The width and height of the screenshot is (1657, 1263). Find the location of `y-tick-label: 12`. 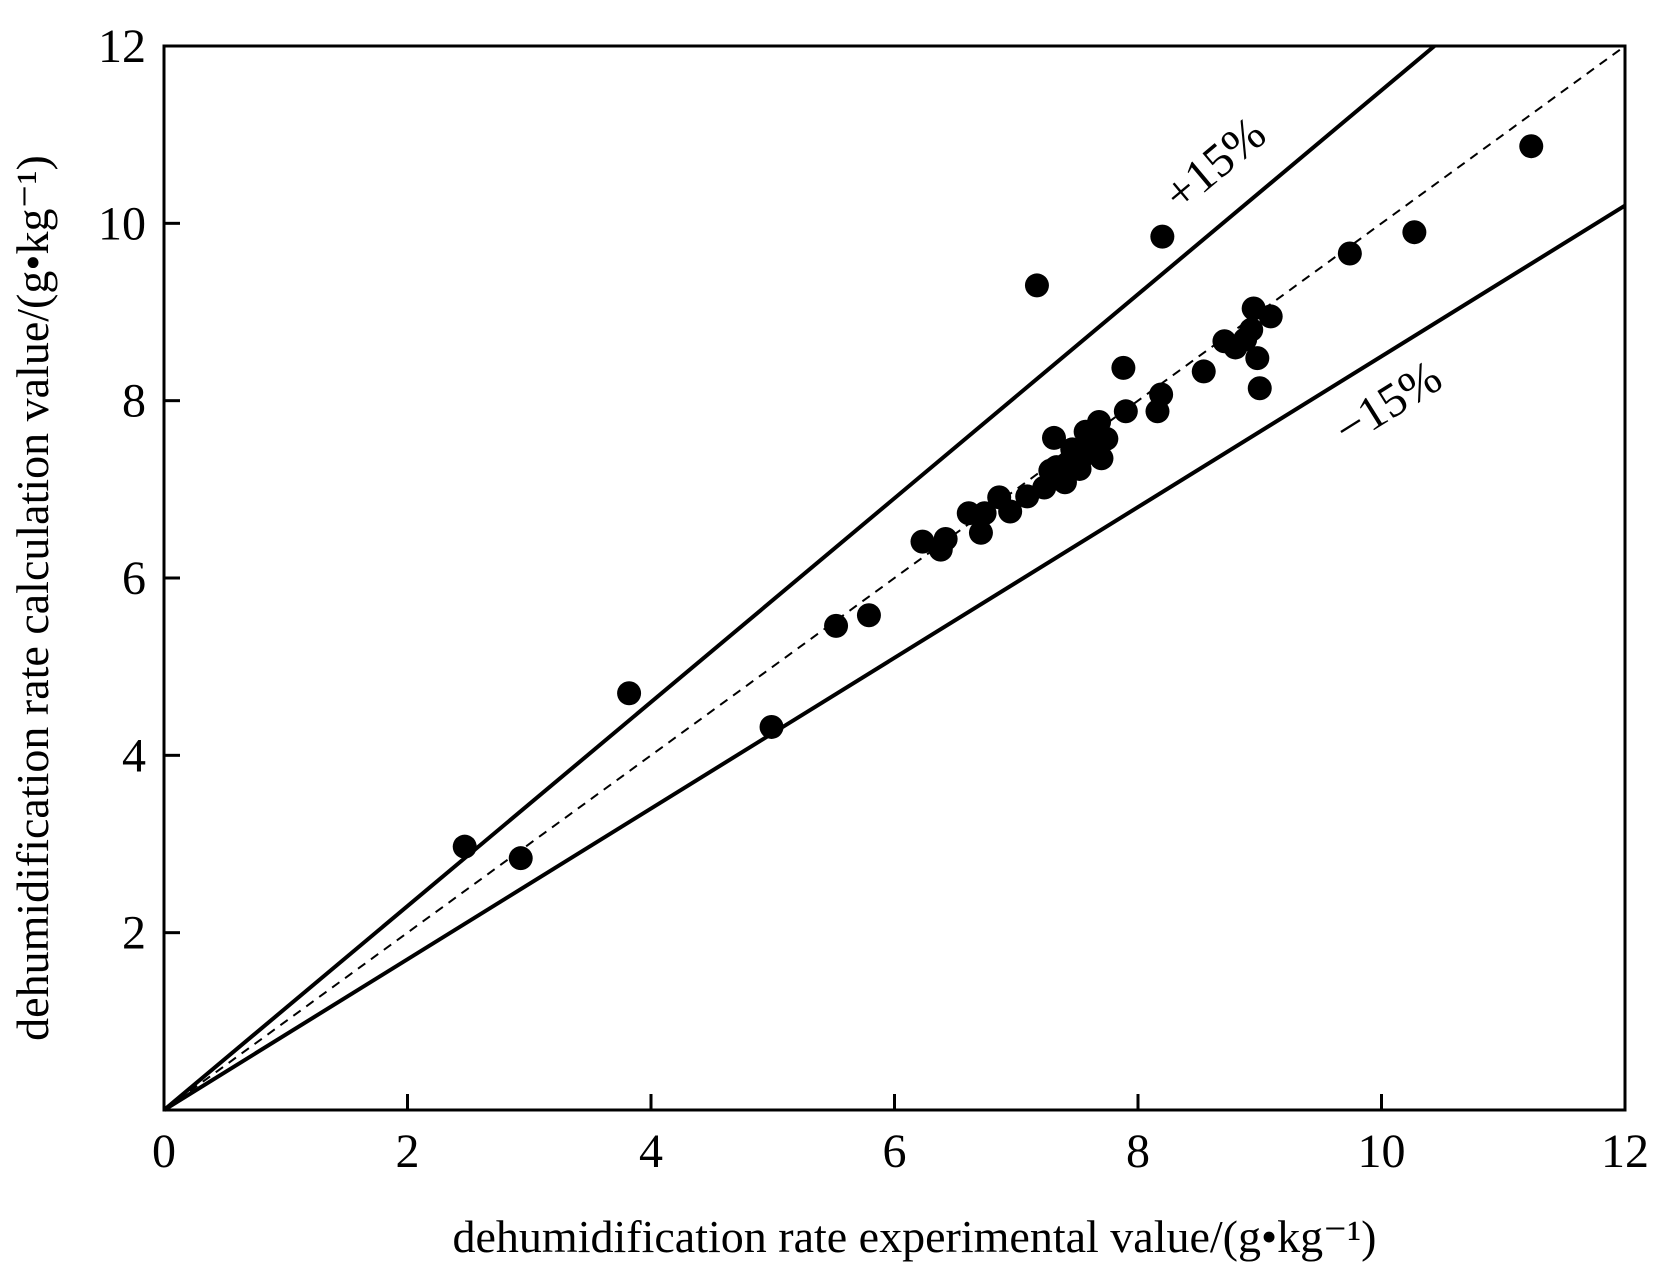

y-tick-label: 12 is located at coordinates (122, 46).